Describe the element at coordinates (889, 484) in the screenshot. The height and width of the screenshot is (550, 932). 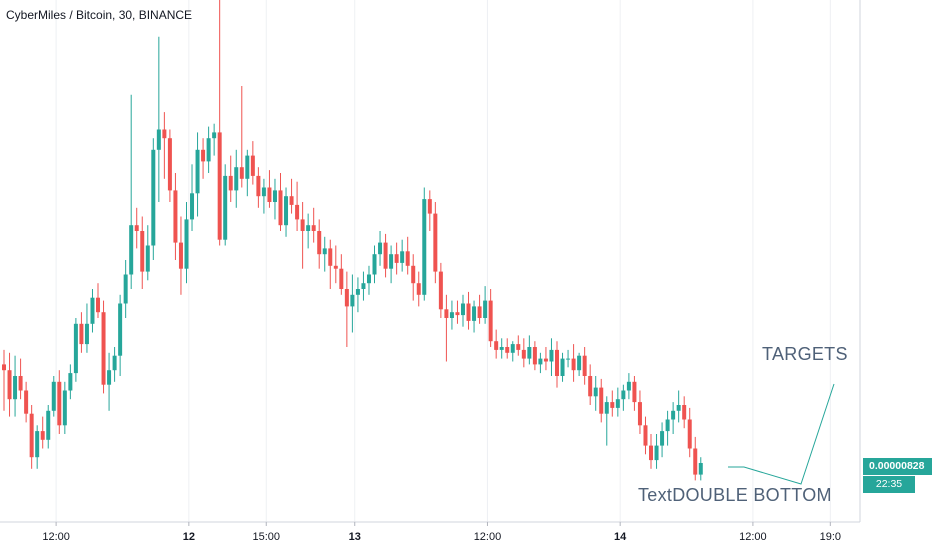
I see `candle-timer-badge: 22:35` at that location.